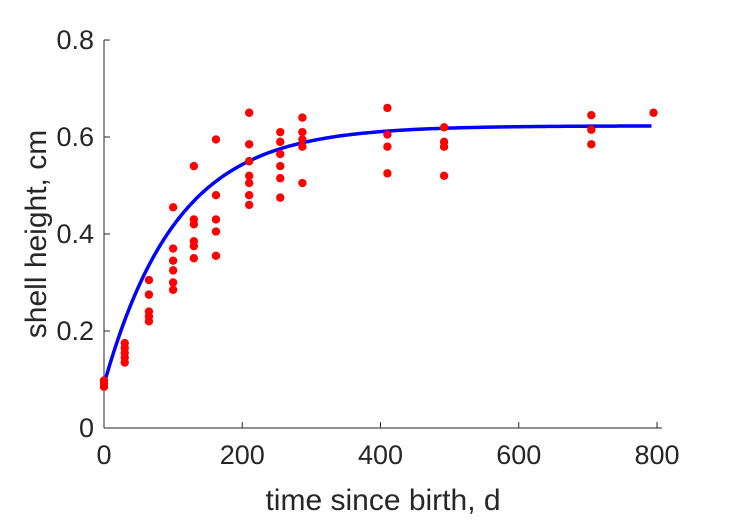 This screenshot has height=521, width=729. Describe the element at coordinates (75, 137) in the screenshot. I see `y-tick-label: 0.6` at that location.